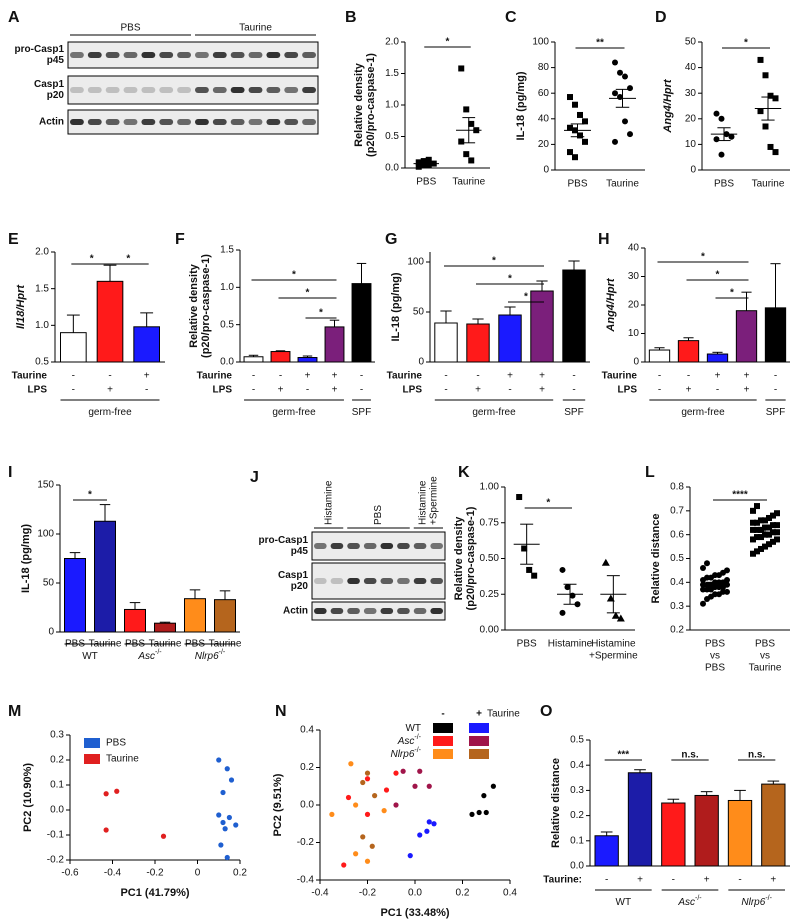  Describe the element at coordinates (207, 656) in the screenshot. I see `group-name: Nlrp6` at that location.